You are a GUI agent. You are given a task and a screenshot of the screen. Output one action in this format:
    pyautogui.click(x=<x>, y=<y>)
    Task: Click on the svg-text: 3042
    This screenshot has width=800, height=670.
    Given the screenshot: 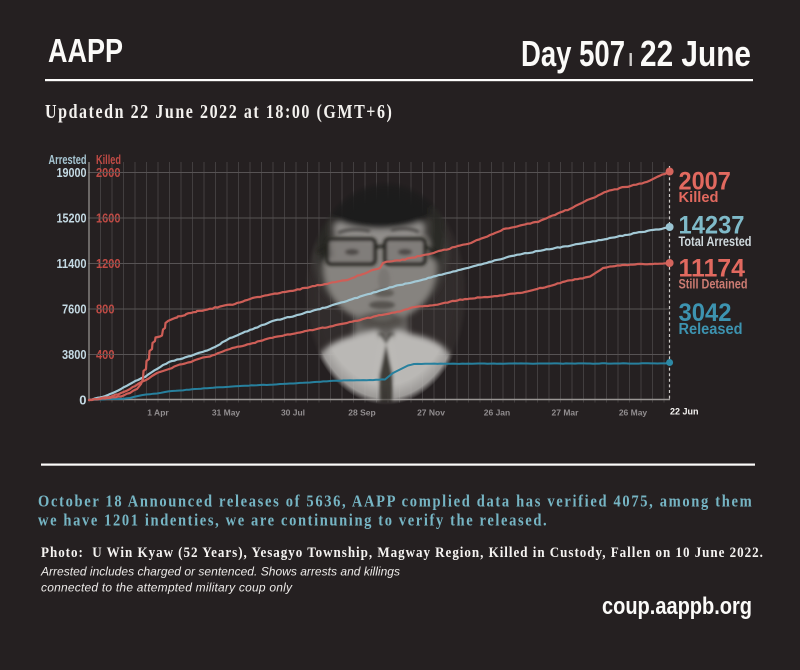 What is the action you would take?
    pyautogui.click(x=705, y=313)
    